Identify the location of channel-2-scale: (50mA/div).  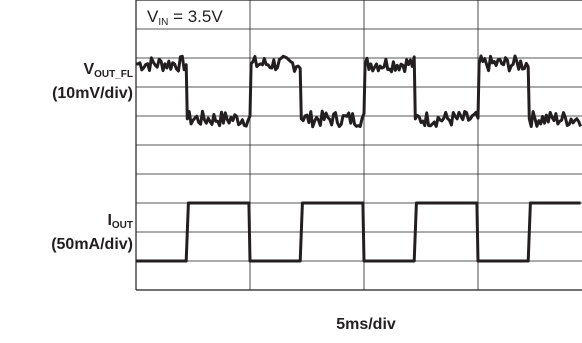
(92, 244).